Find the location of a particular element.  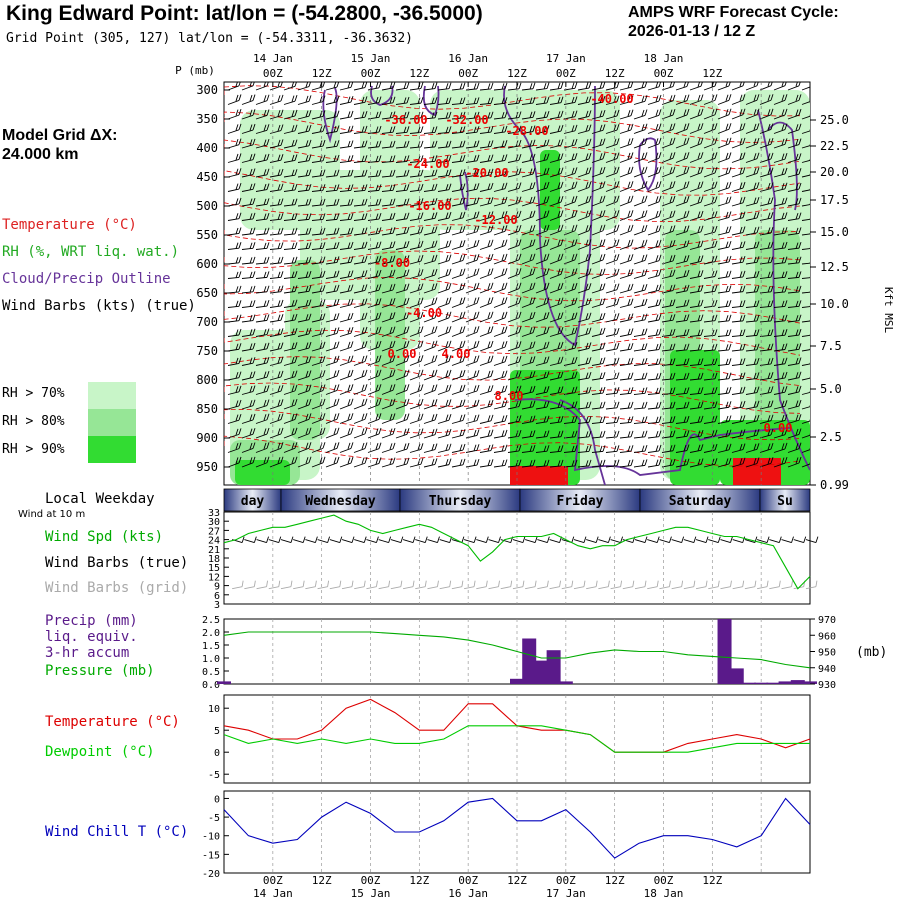

pressure-ytick-right: 930 is located at coordinates (827, 685).